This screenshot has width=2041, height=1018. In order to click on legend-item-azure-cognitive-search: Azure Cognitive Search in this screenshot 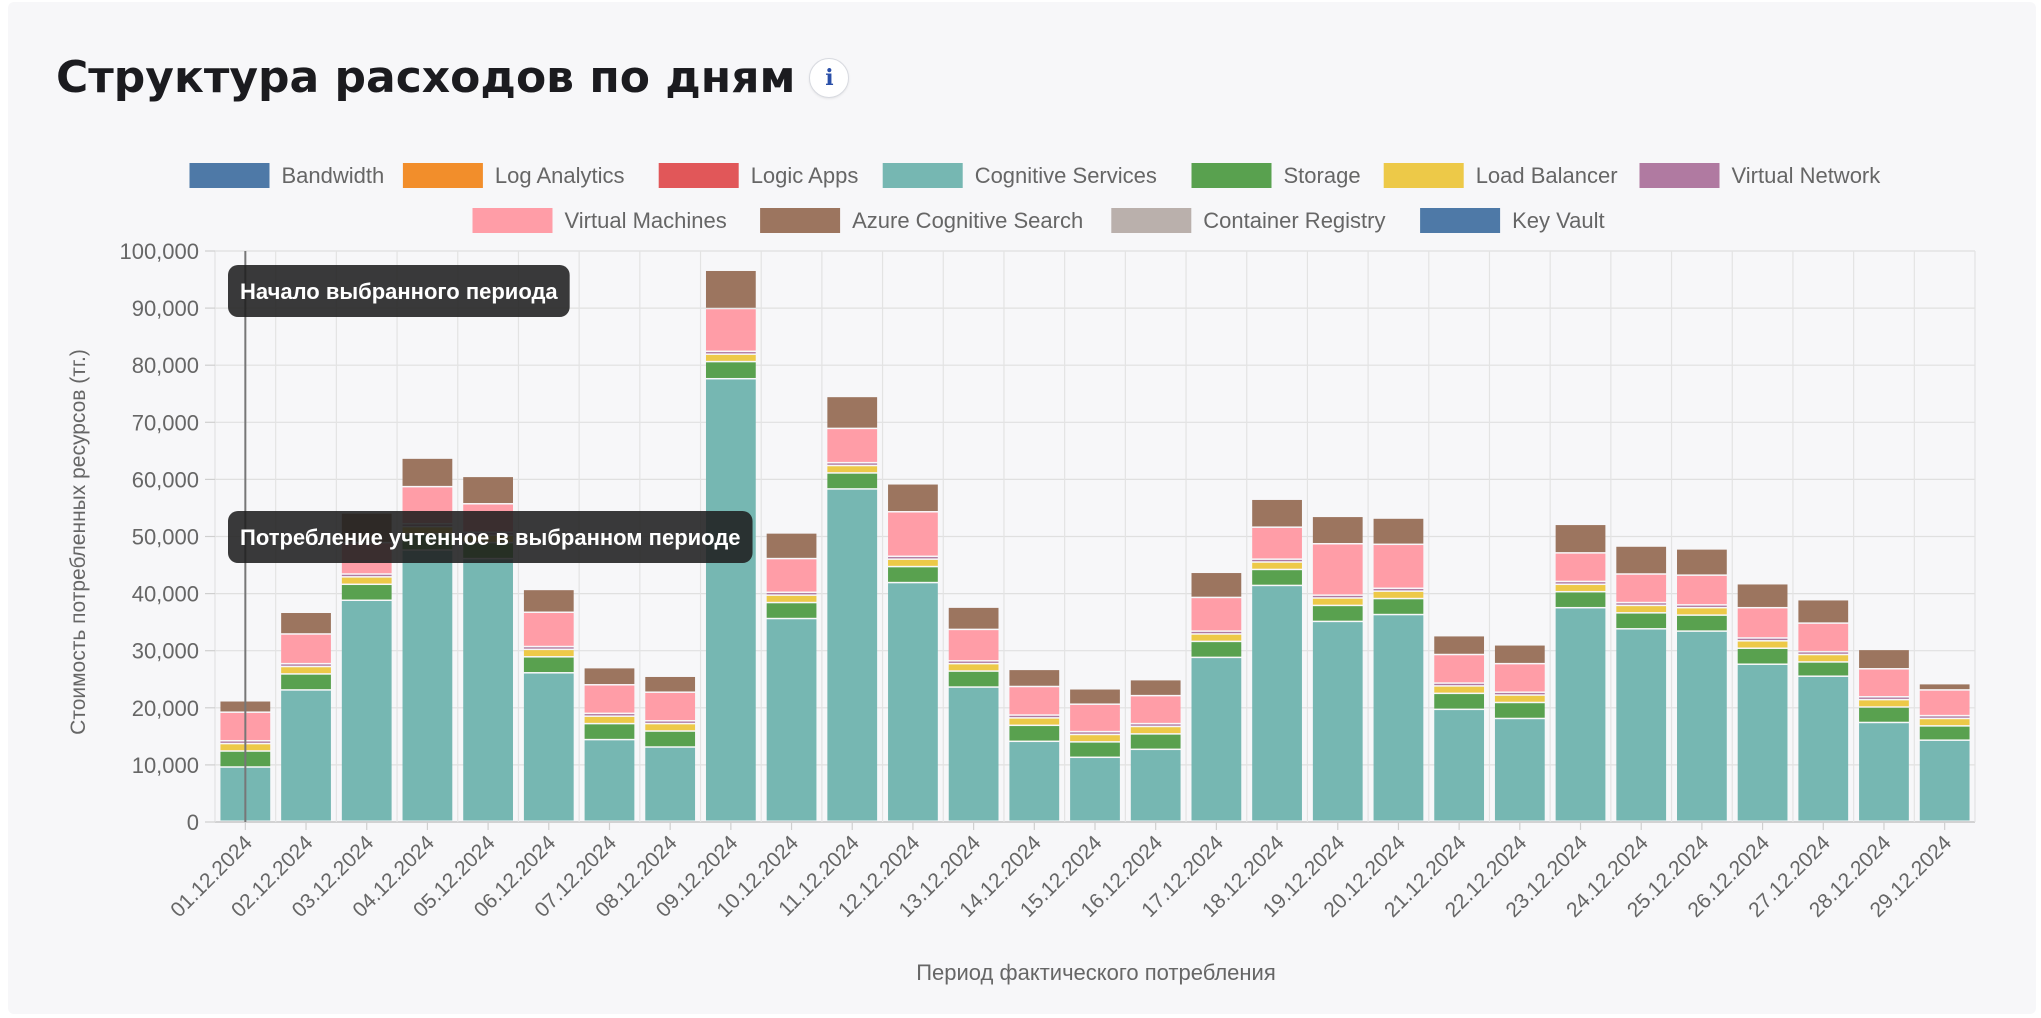, I will do `click(921, 220)`.